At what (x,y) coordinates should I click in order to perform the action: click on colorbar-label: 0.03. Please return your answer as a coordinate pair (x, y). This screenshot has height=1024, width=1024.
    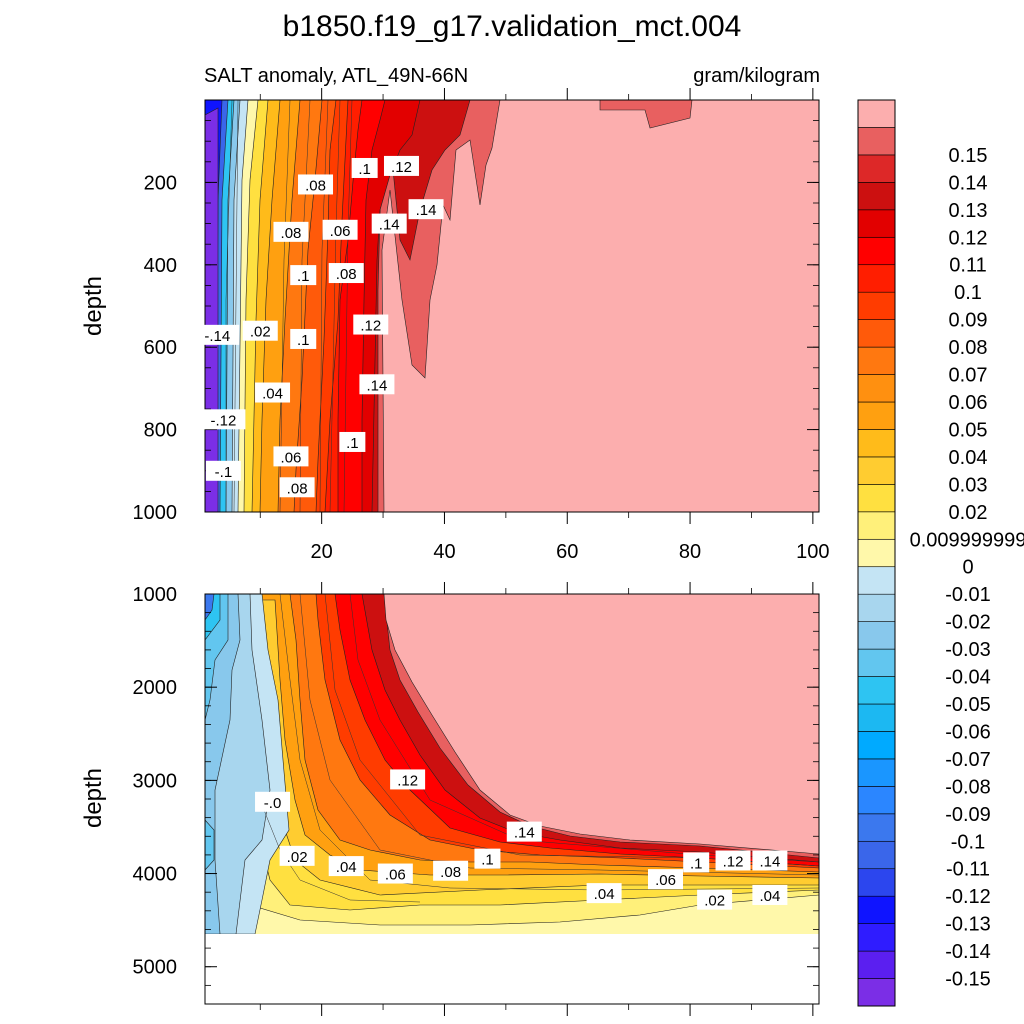
    Looking at the image, I should click on (968, 485).